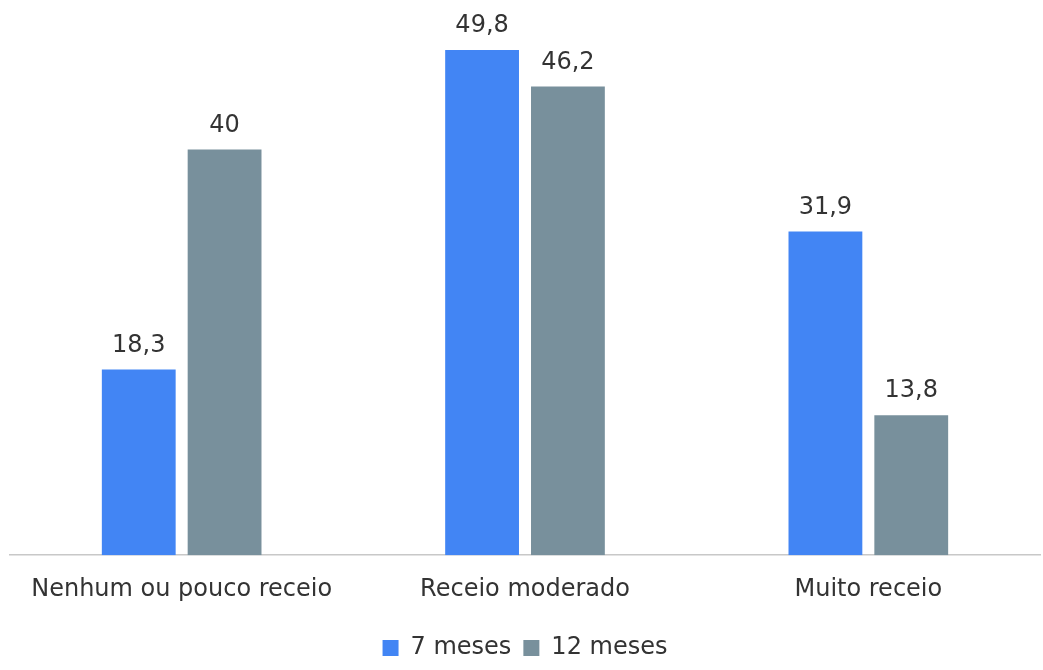 Image resolution: width=1043 pixels, height=670 pixels. Describe the element at coordinates (224, 123) in the screenshot. I see `data-label: 40` at that location.